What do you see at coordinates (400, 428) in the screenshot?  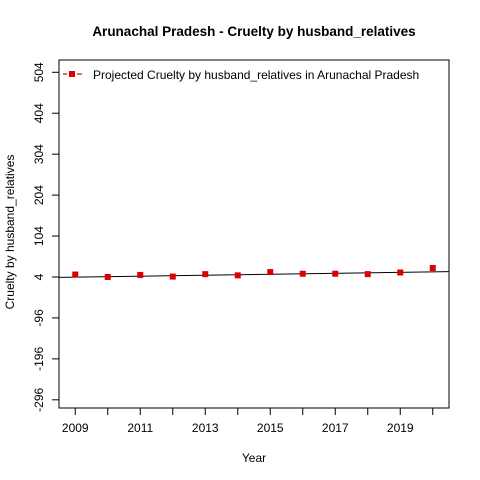 I see `x-tick-label: 2019` at bounding box center [400, 428].